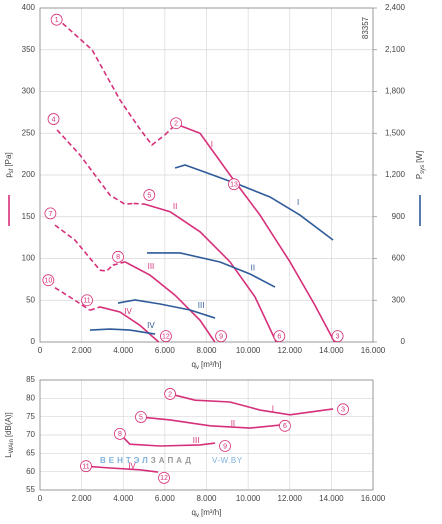 The image size is (442, 524). Describe the element at coordinates (12, 170) in the screenshot. I see `axis-label-sub: sf` at that location.